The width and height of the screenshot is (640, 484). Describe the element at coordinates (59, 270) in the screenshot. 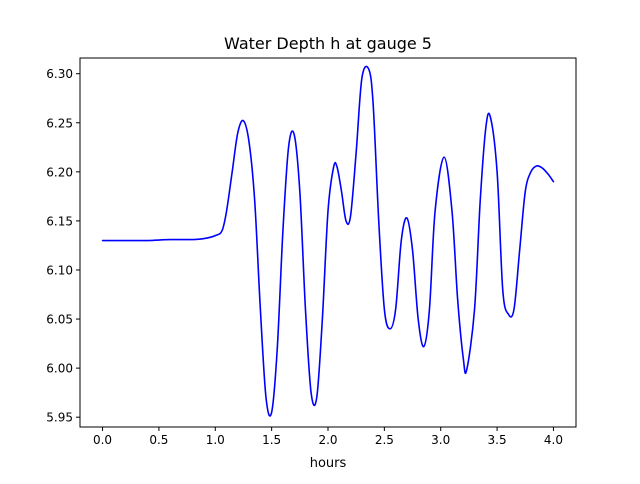

I see `y-tick-label: 6.10` at that location.